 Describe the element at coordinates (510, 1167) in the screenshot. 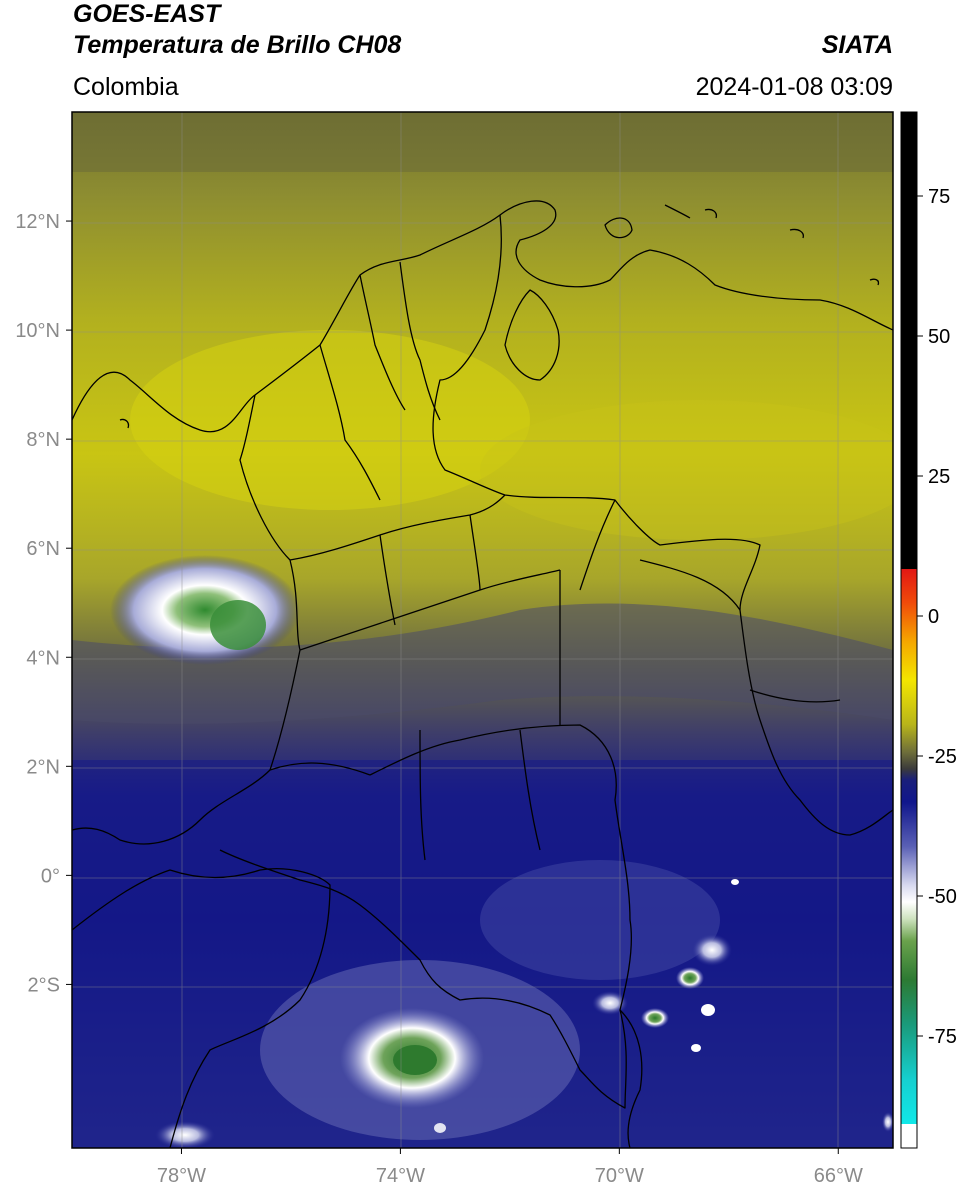

I see `longitude-ticks: 78°W 74°W 70°W 66°W` at that location.